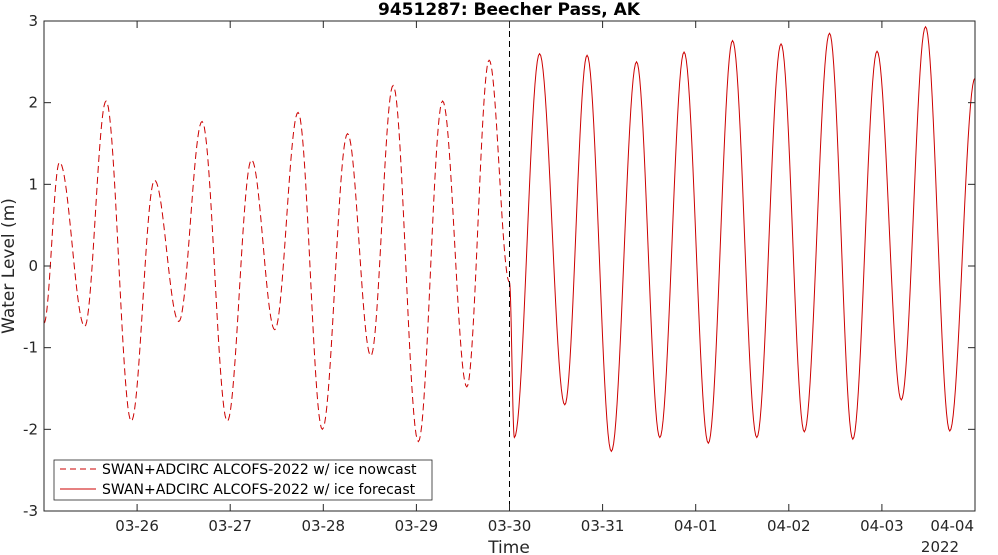  Describe the element at coordinates (417, 526) in the screenshot. I see `x-tick-label: 03-29` at that location.